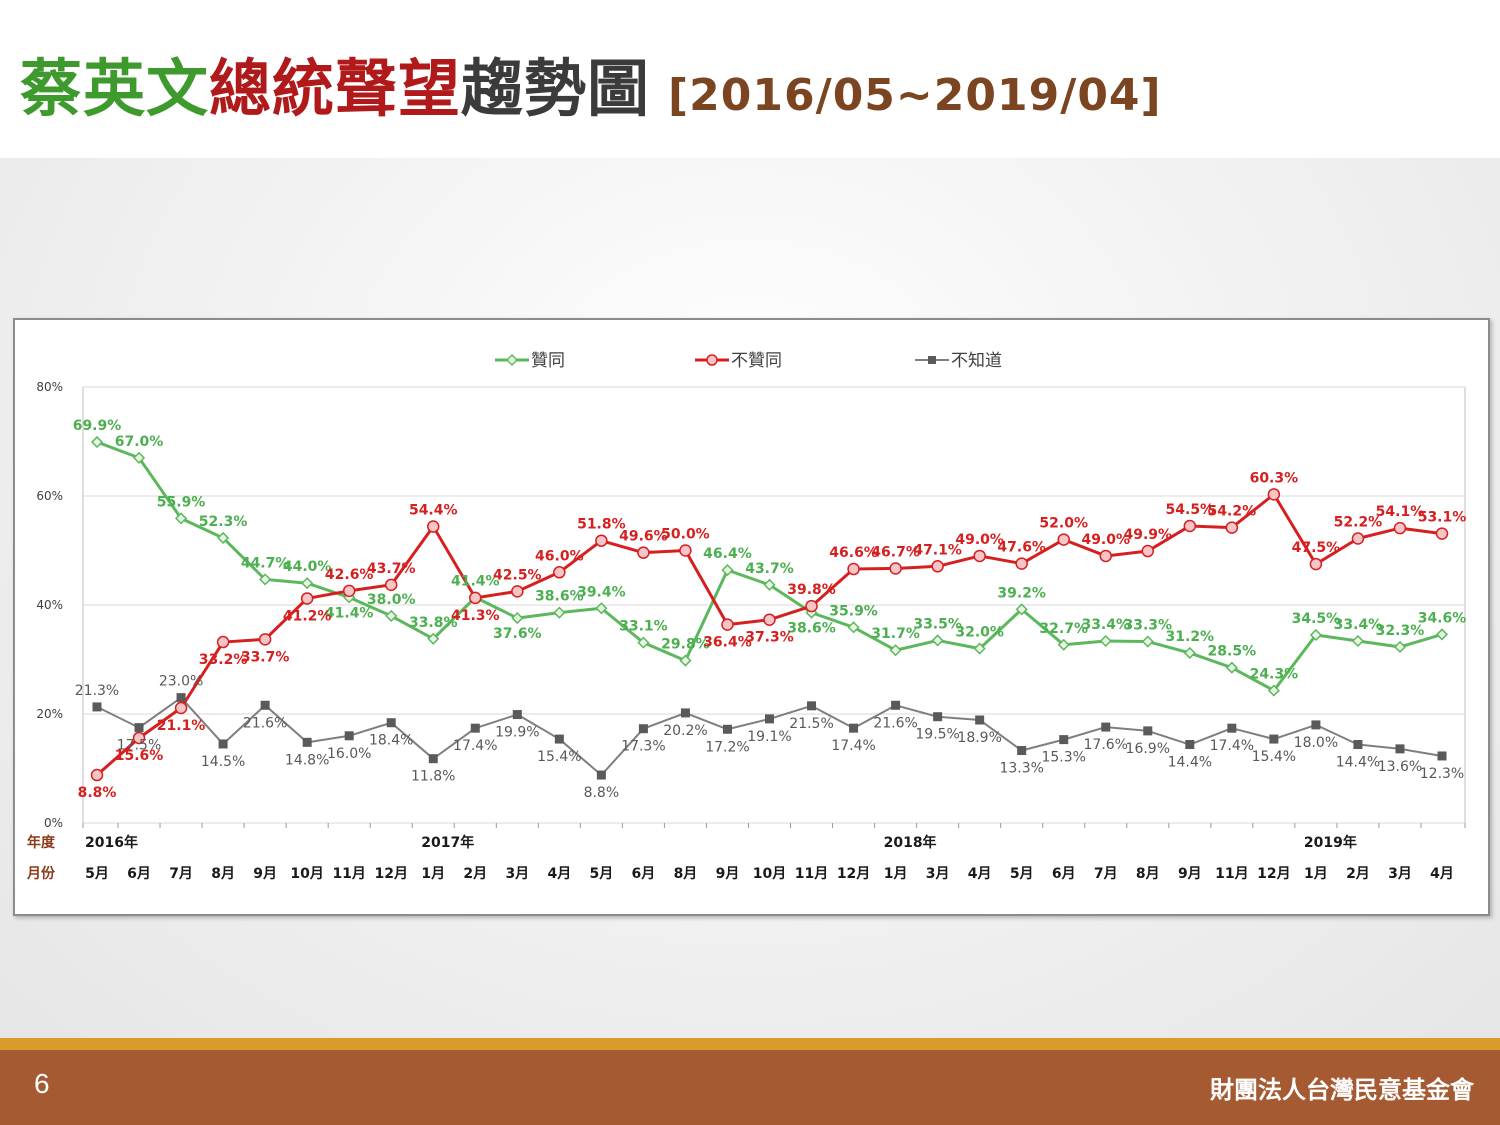  I want to click on data-label-disapprove: 39.8%, so click(811, 590).